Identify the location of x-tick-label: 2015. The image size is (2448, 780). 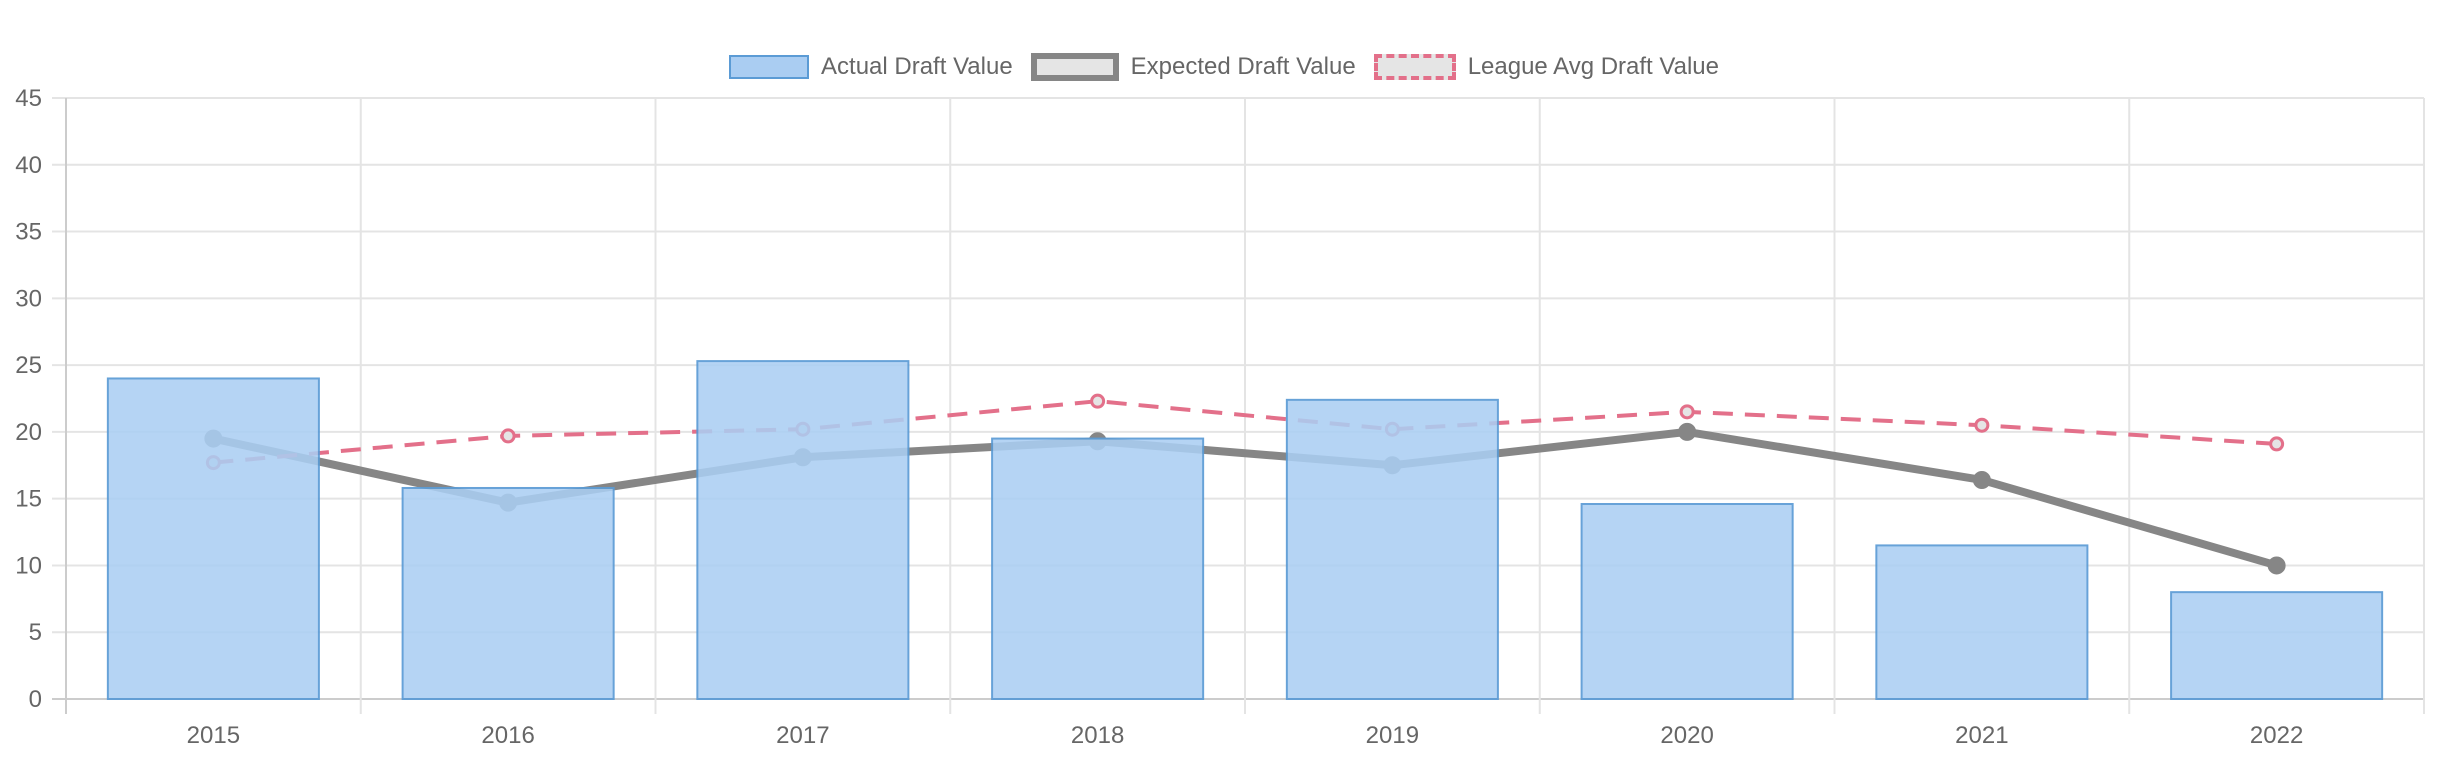
(213, 735).